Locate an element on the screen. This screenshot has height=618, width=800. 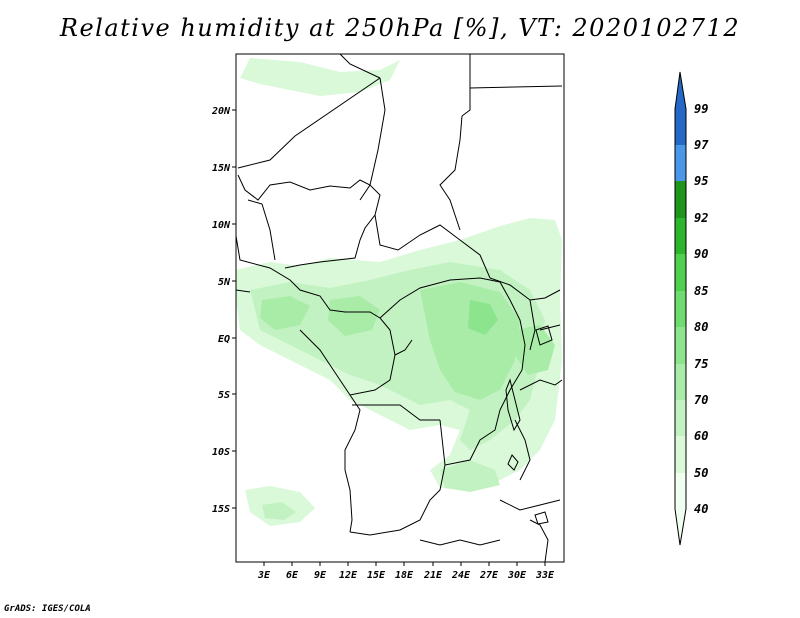
colorbar-top-arrow is located at coordinates (680, 90).